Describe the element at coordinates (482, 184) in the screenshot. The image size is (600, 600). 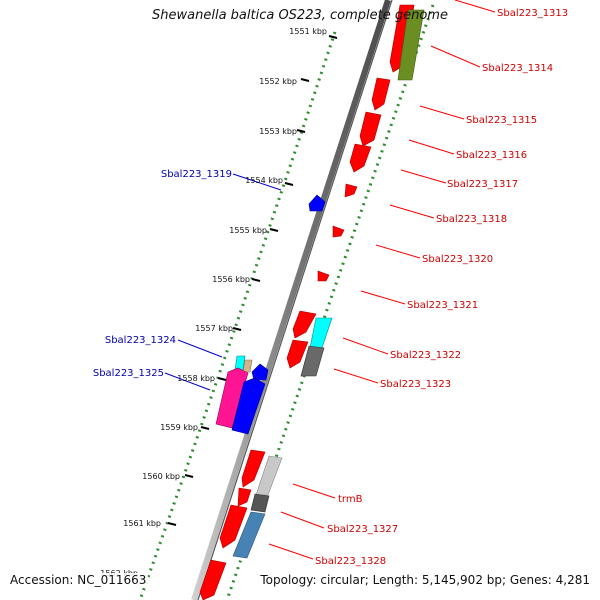
I see `gene-label: Sbal223_1317` at that location.